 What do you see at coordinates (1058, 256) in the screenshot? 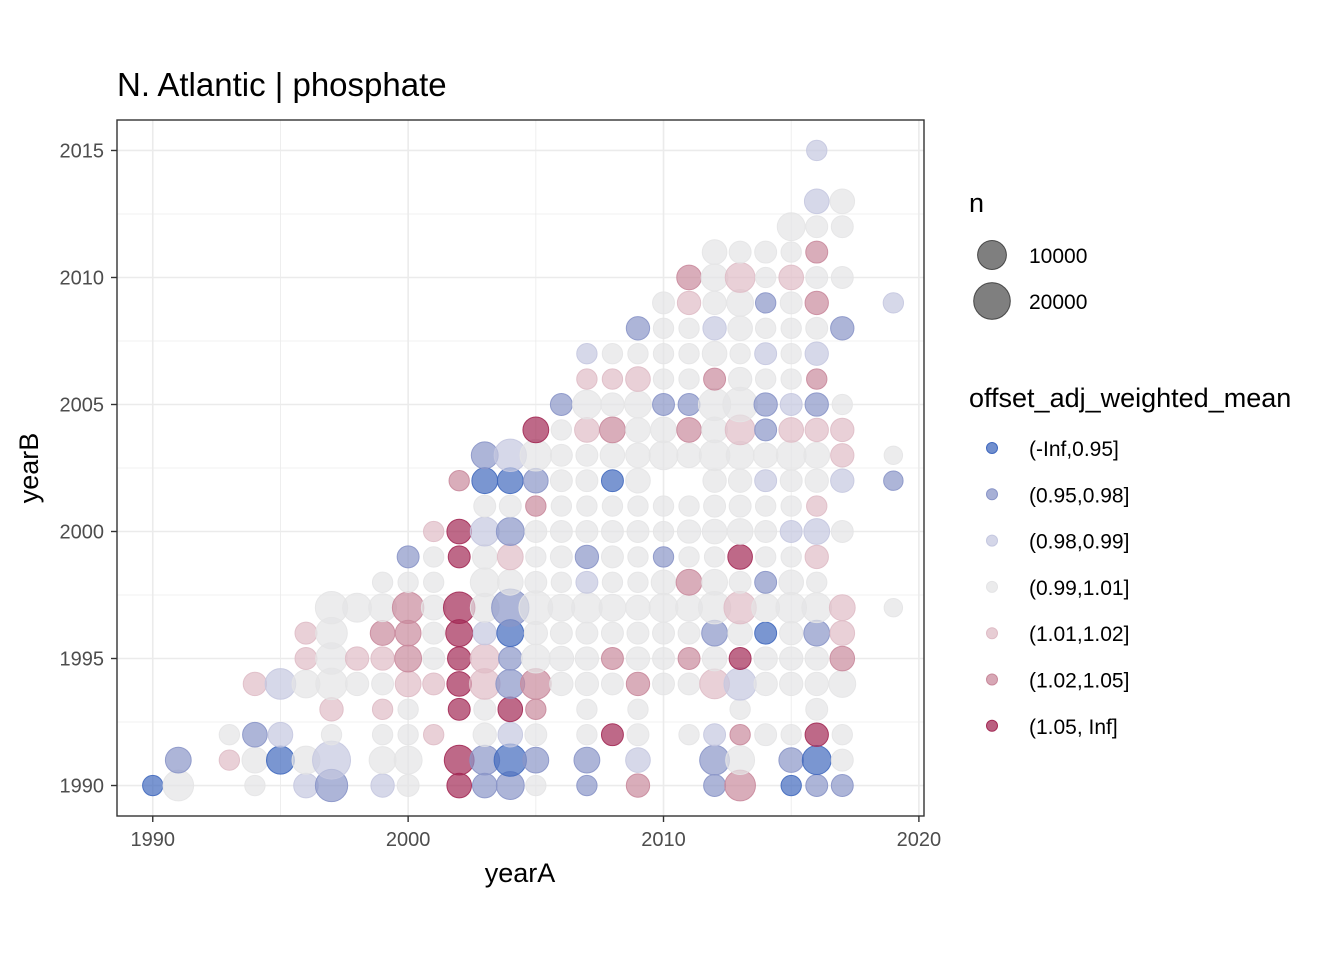
I see `size-legend-label: 10000` at bounding box center [1058, 256].